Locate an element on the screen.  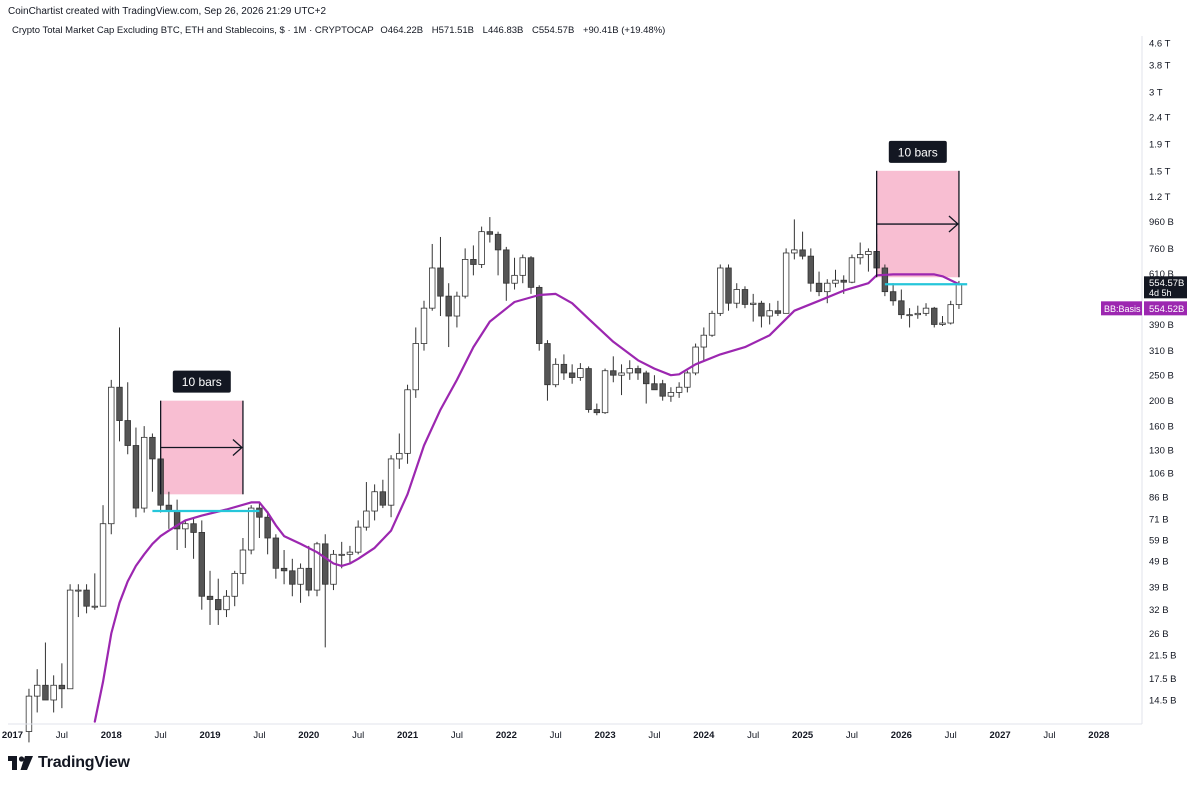
date-range-arrowhead-icon is located at coordinates (953, 224).